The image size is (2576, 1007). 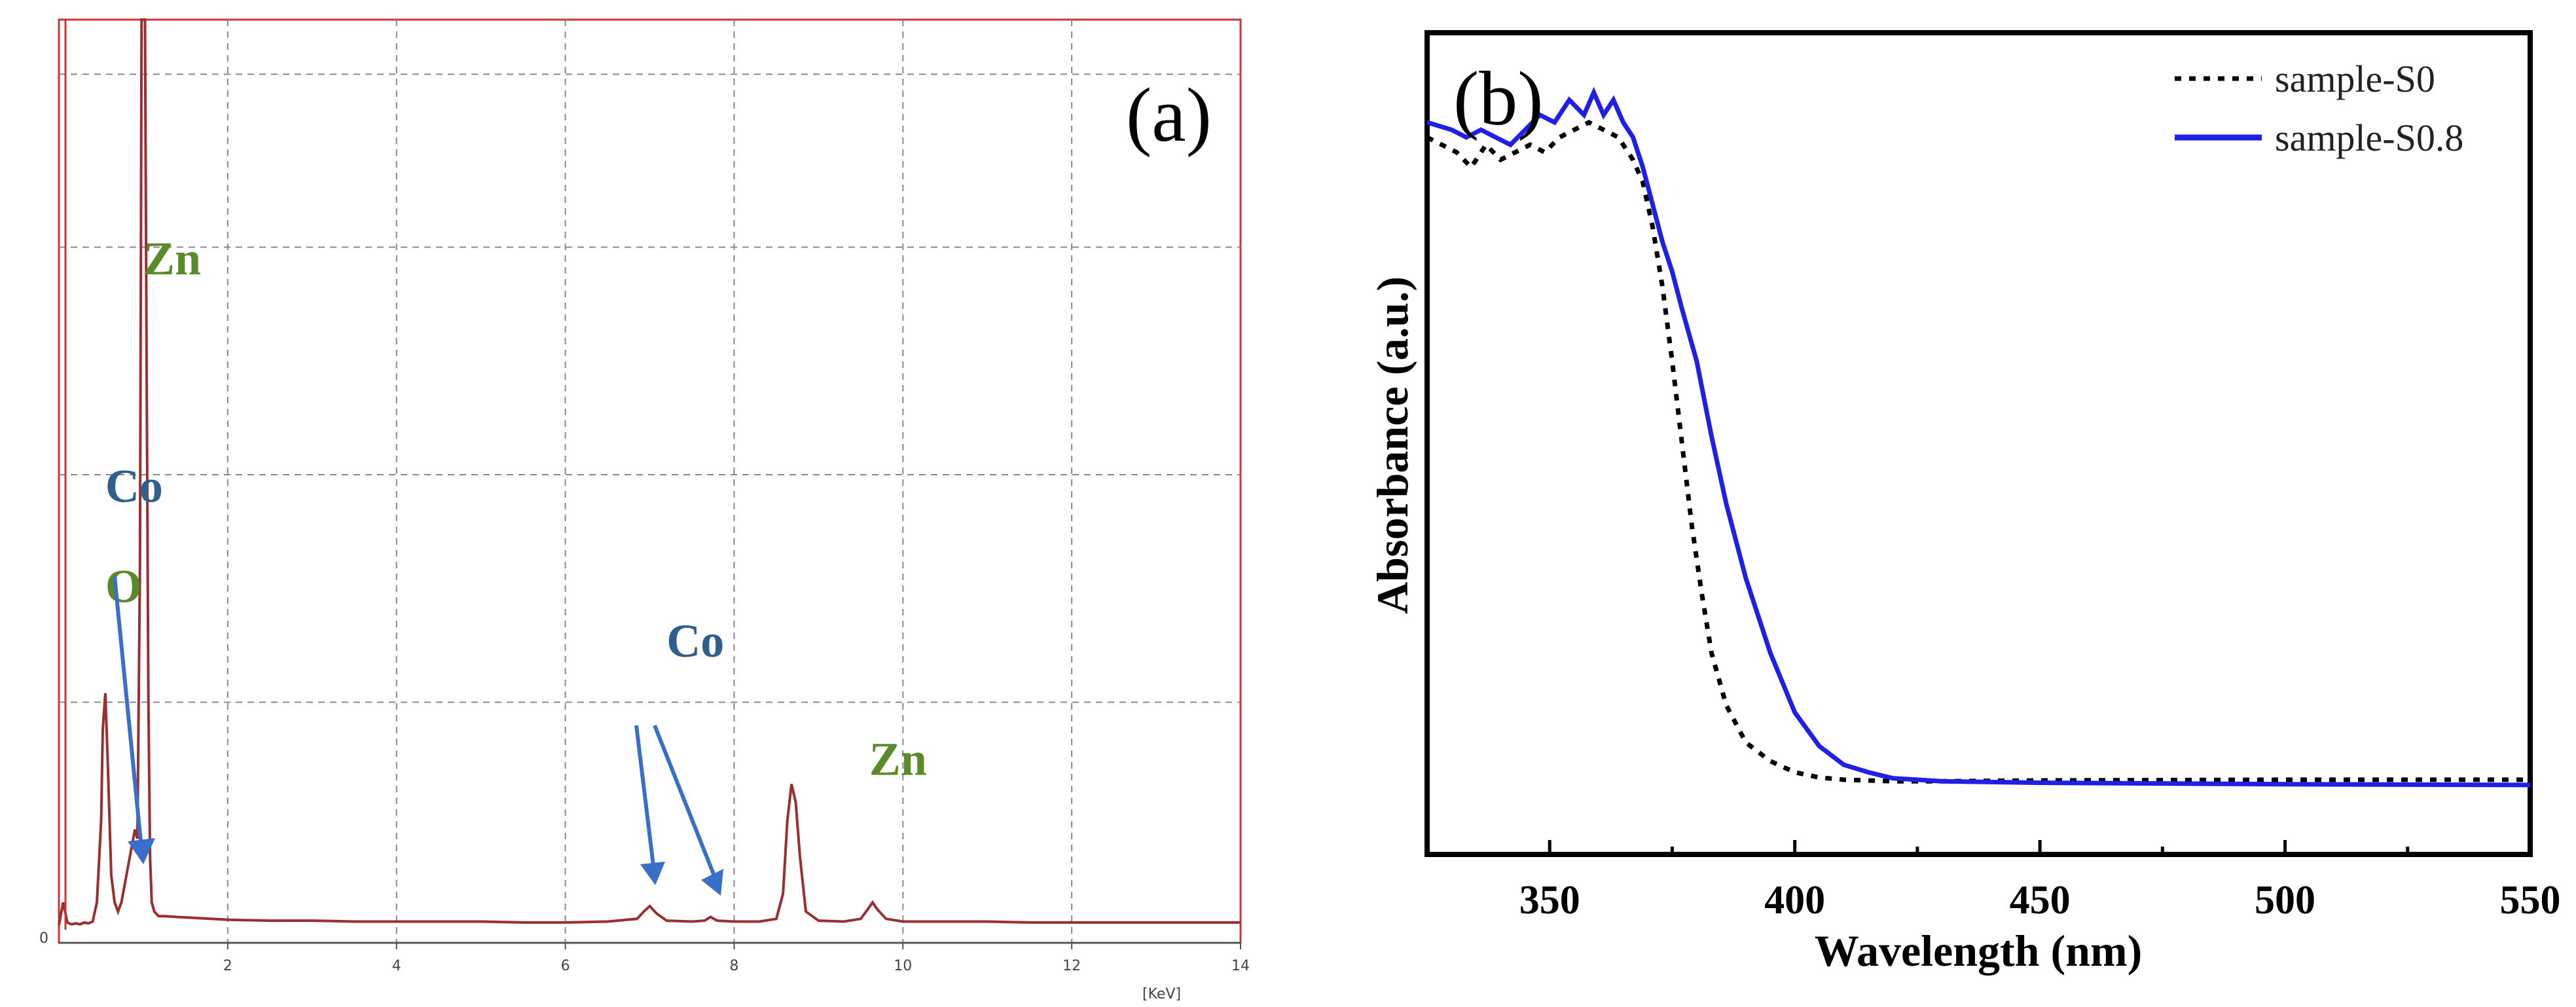 I want to click on absorbance-x-tick-label: 350, so click(x=1549, y=900).